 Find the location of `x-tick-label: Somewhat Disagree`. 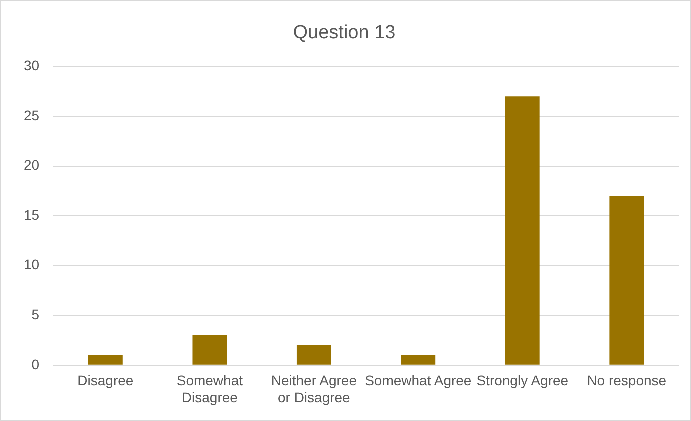

x-tick-label: Somewhat Disagree is located at coordinates (210, 389).